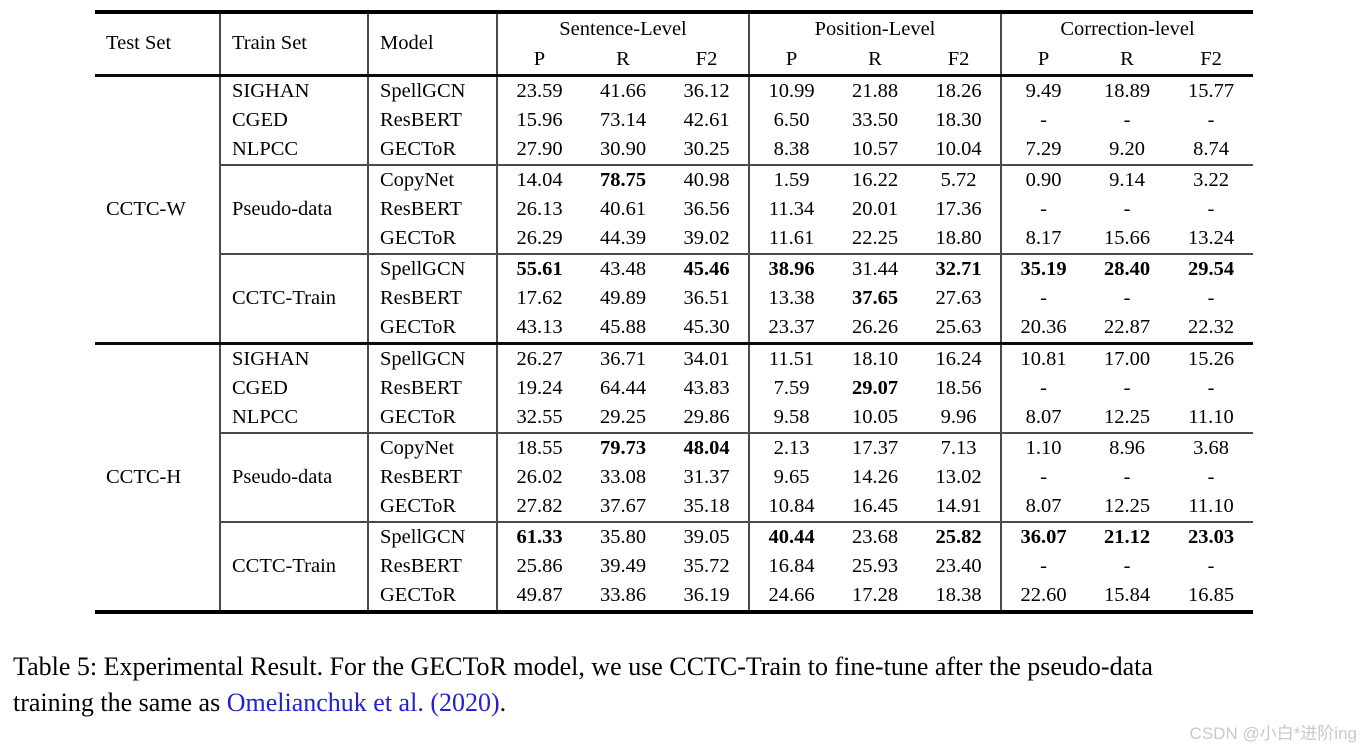 The image size is (1367, 756). Describe the element at coordinates (875, 297) in the screenshot. I see `metric-value: 37.65` at that location.